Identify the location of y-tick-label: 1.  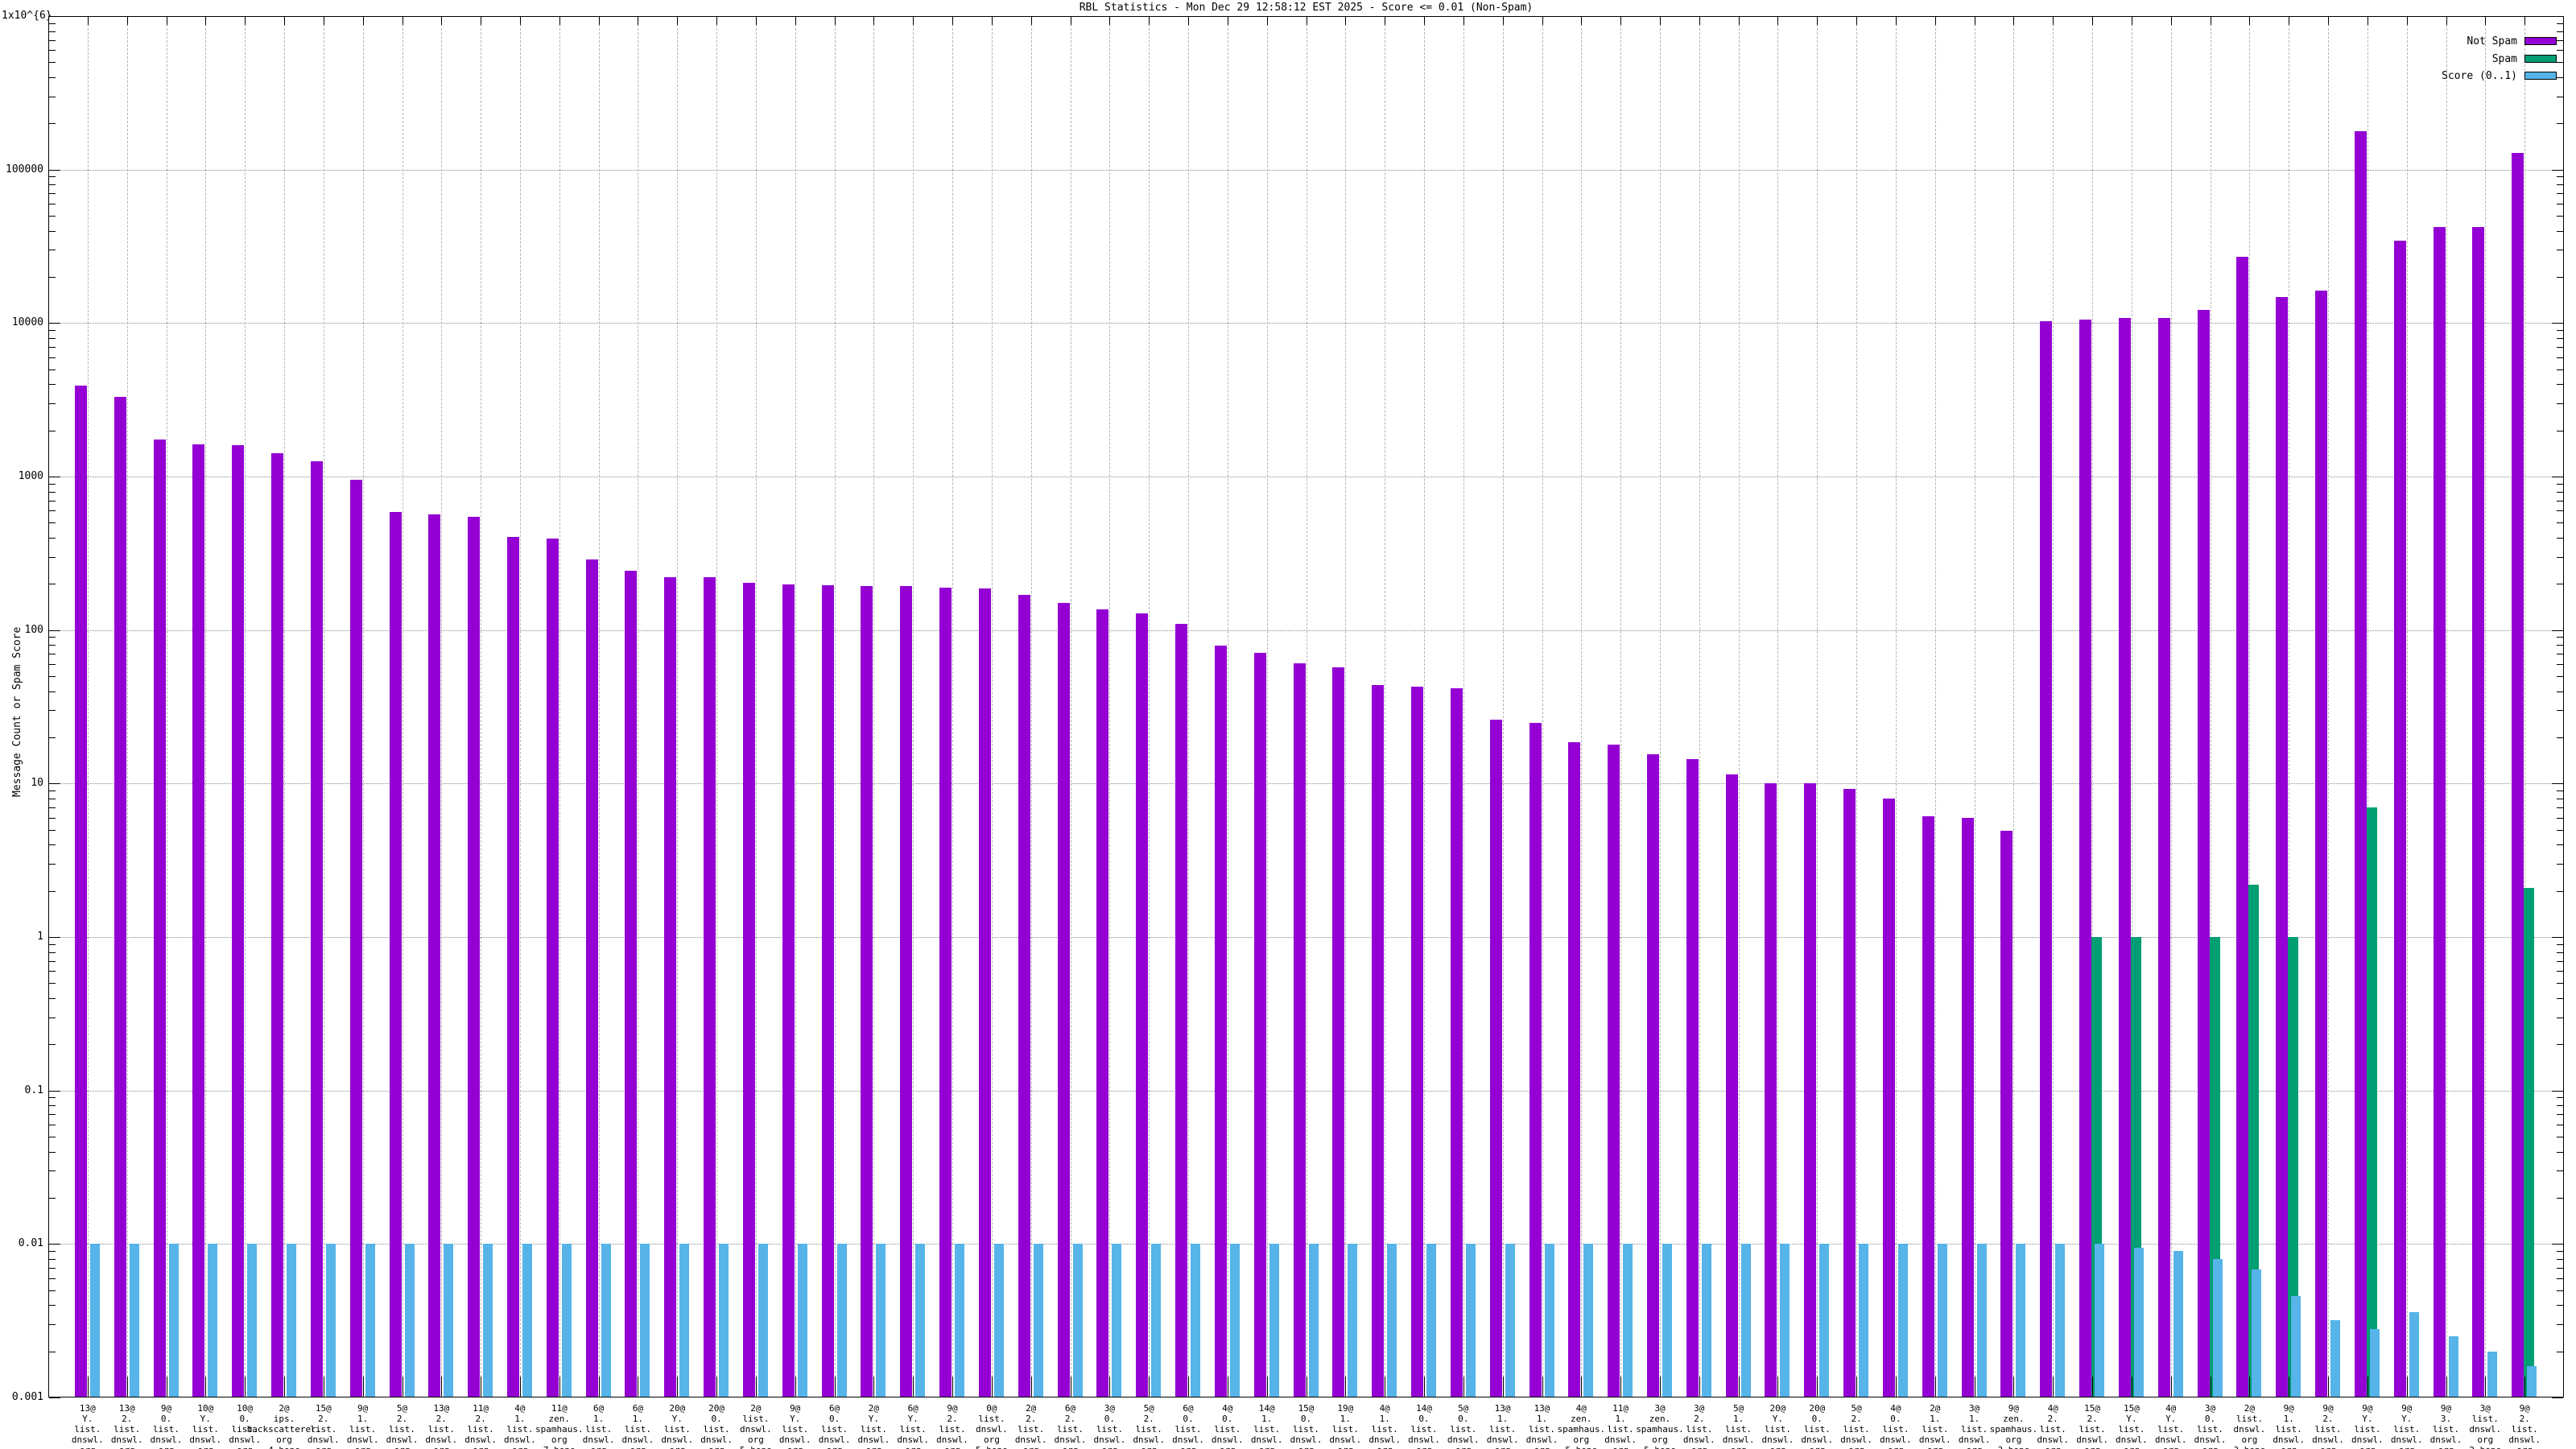
(40, 937).